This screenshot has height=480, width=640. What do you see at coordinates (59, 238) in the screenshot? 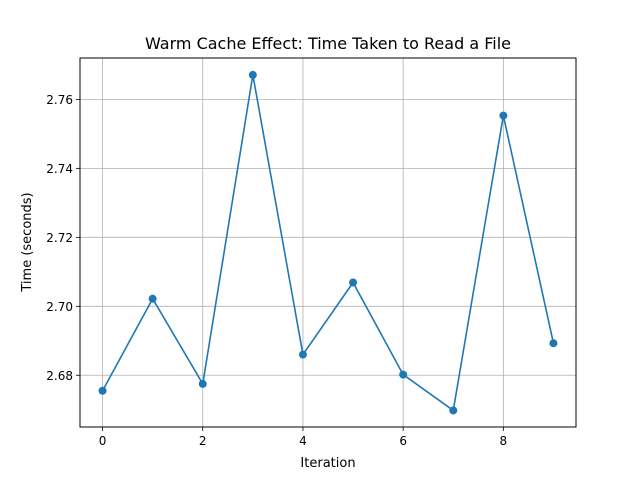
I see `y-tick-label: 2.72` at bounding box center [59, 238].